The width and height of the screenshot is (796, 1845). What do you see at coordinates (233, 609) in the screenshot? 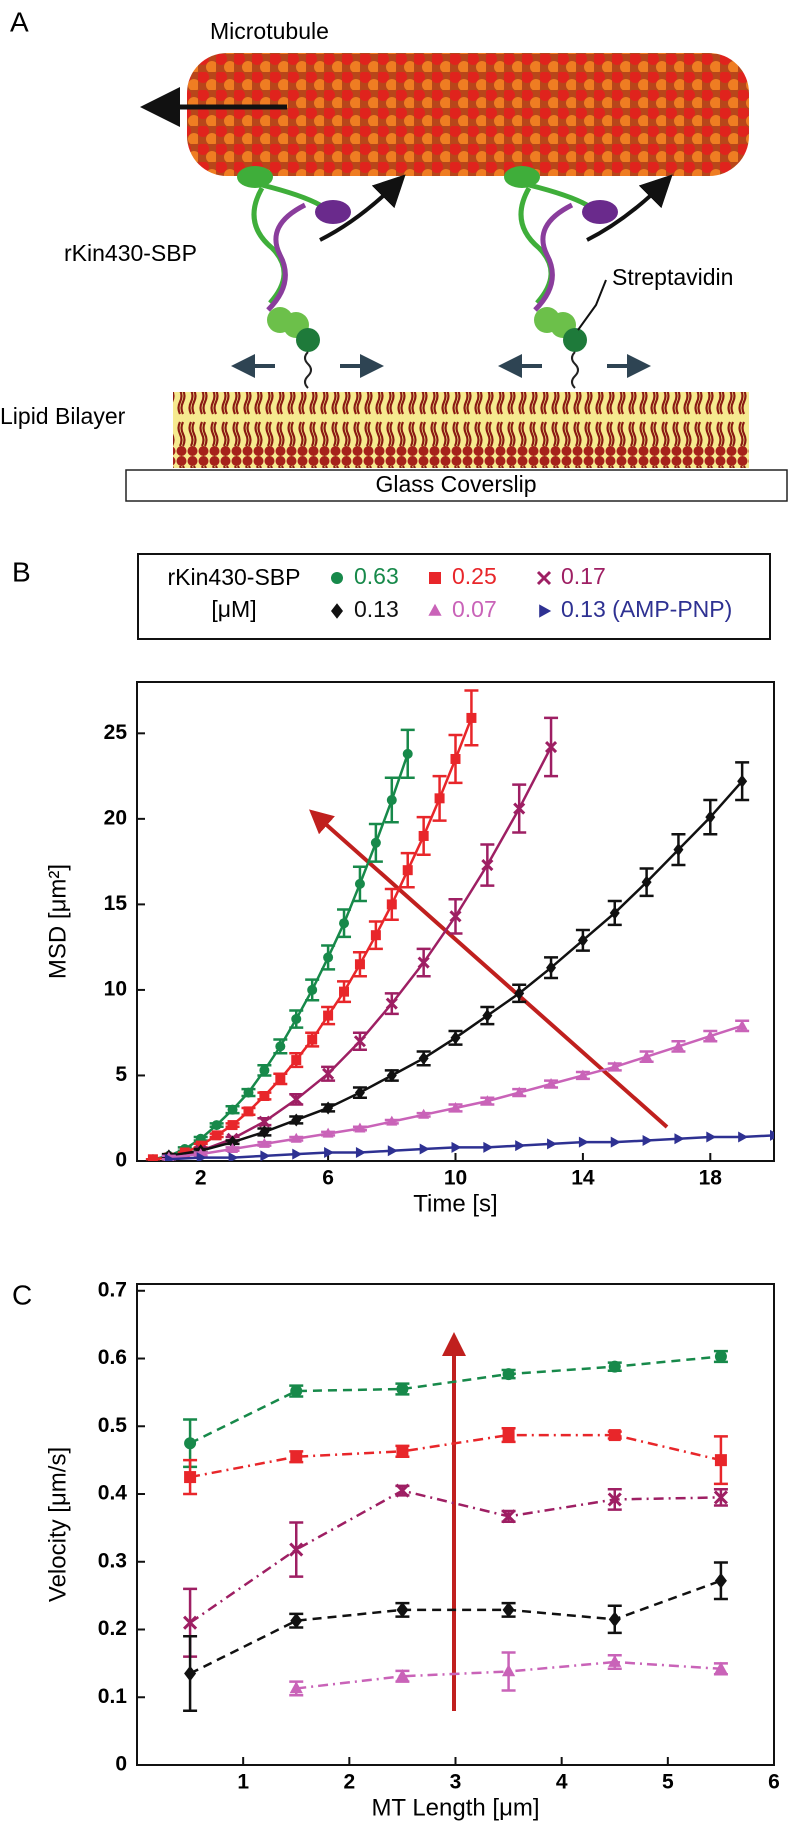
I see `legend-title: [μM]` at bounding box center [233, 609].